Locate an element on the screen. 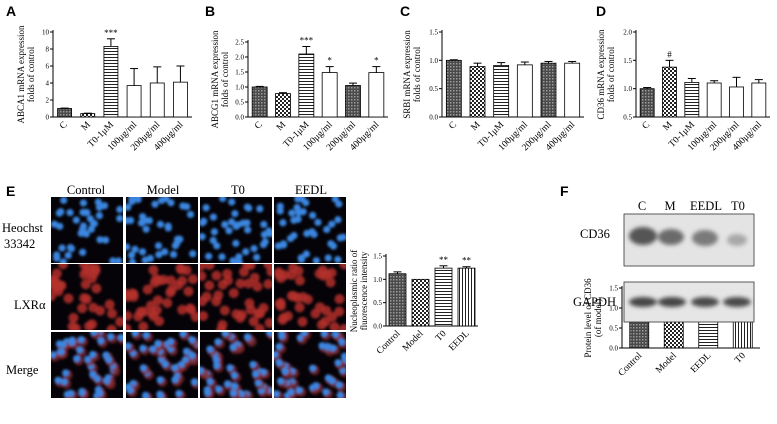 The height and width of the screenshot is (424, 777). y-tick-label: 0 is located at coordinates (48, 118).